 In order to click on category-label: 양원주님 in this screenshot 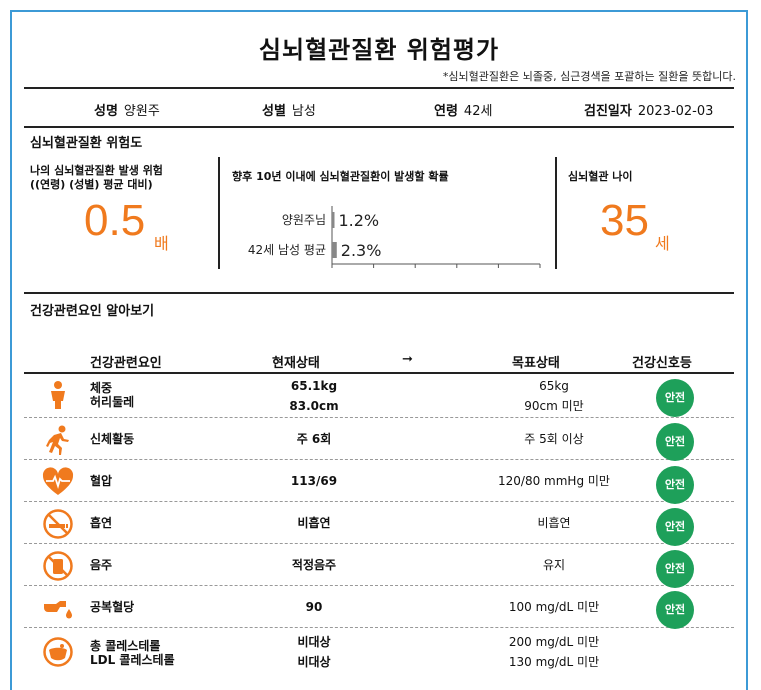, I will do `click(304, 220)`.